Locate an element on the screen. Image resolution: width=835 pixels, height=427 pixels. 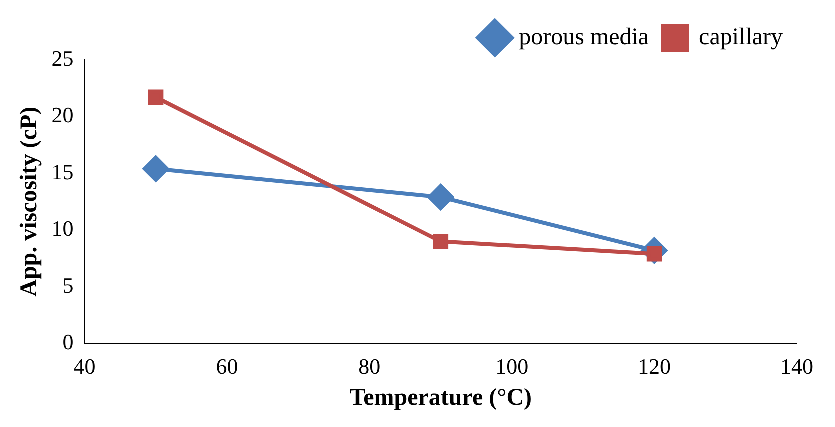
x-tick-label: 140 is located at coordinates (797, 366).